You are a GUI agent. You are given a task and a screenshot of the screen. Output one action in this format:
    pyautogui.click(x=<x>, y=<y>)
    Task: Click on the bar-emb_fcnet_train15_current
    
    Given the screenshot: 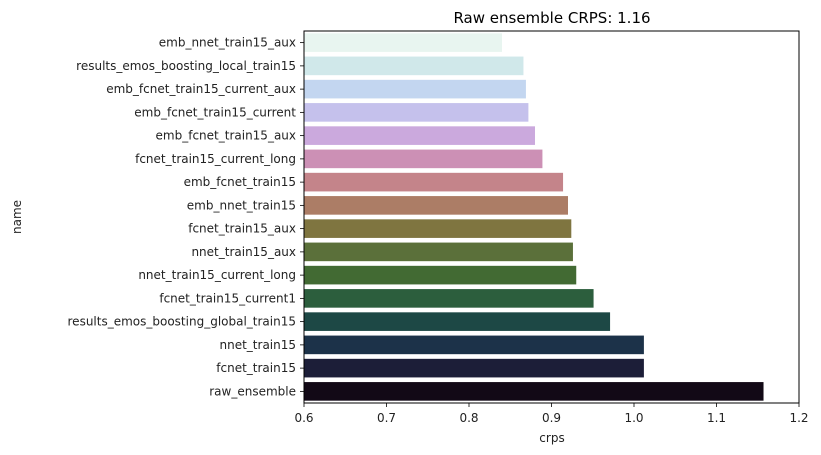 What is the action you would take?
    pyautogui.click(x=416, y=112)
    